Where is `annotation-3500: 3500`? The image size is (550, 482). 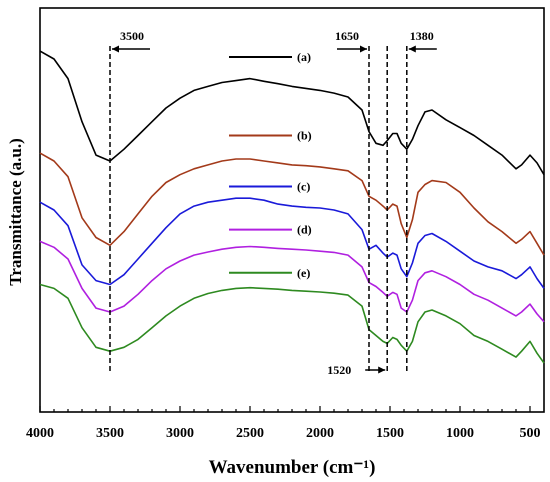
annotation-3500: 3500 is located at coordinates (132, 36).